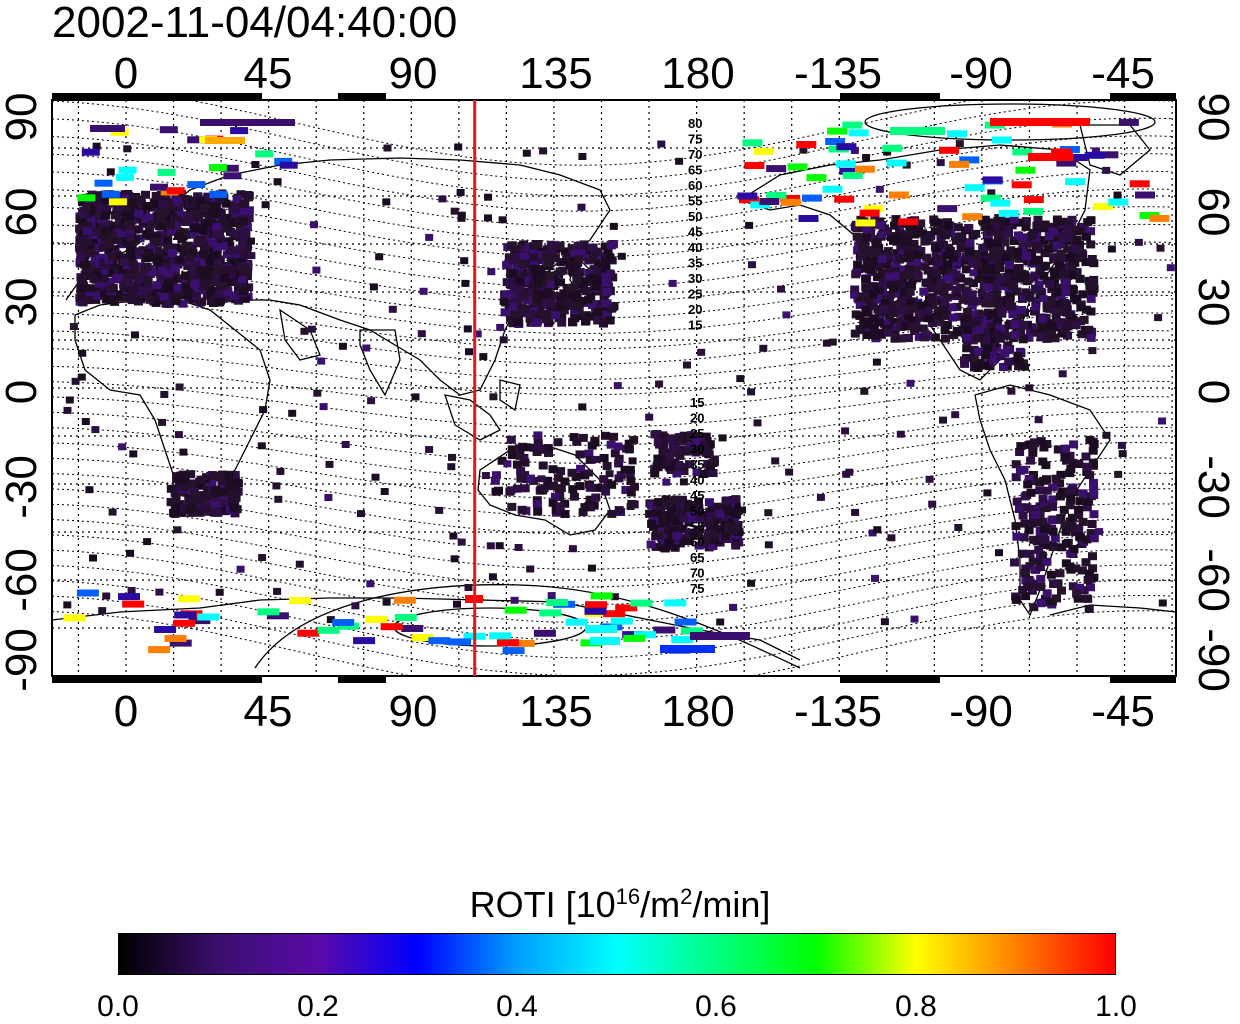  What do you see at coordinates (695, 278) in the screenshot?
I see `contour-label: 30` at bounding box center [695, 278].